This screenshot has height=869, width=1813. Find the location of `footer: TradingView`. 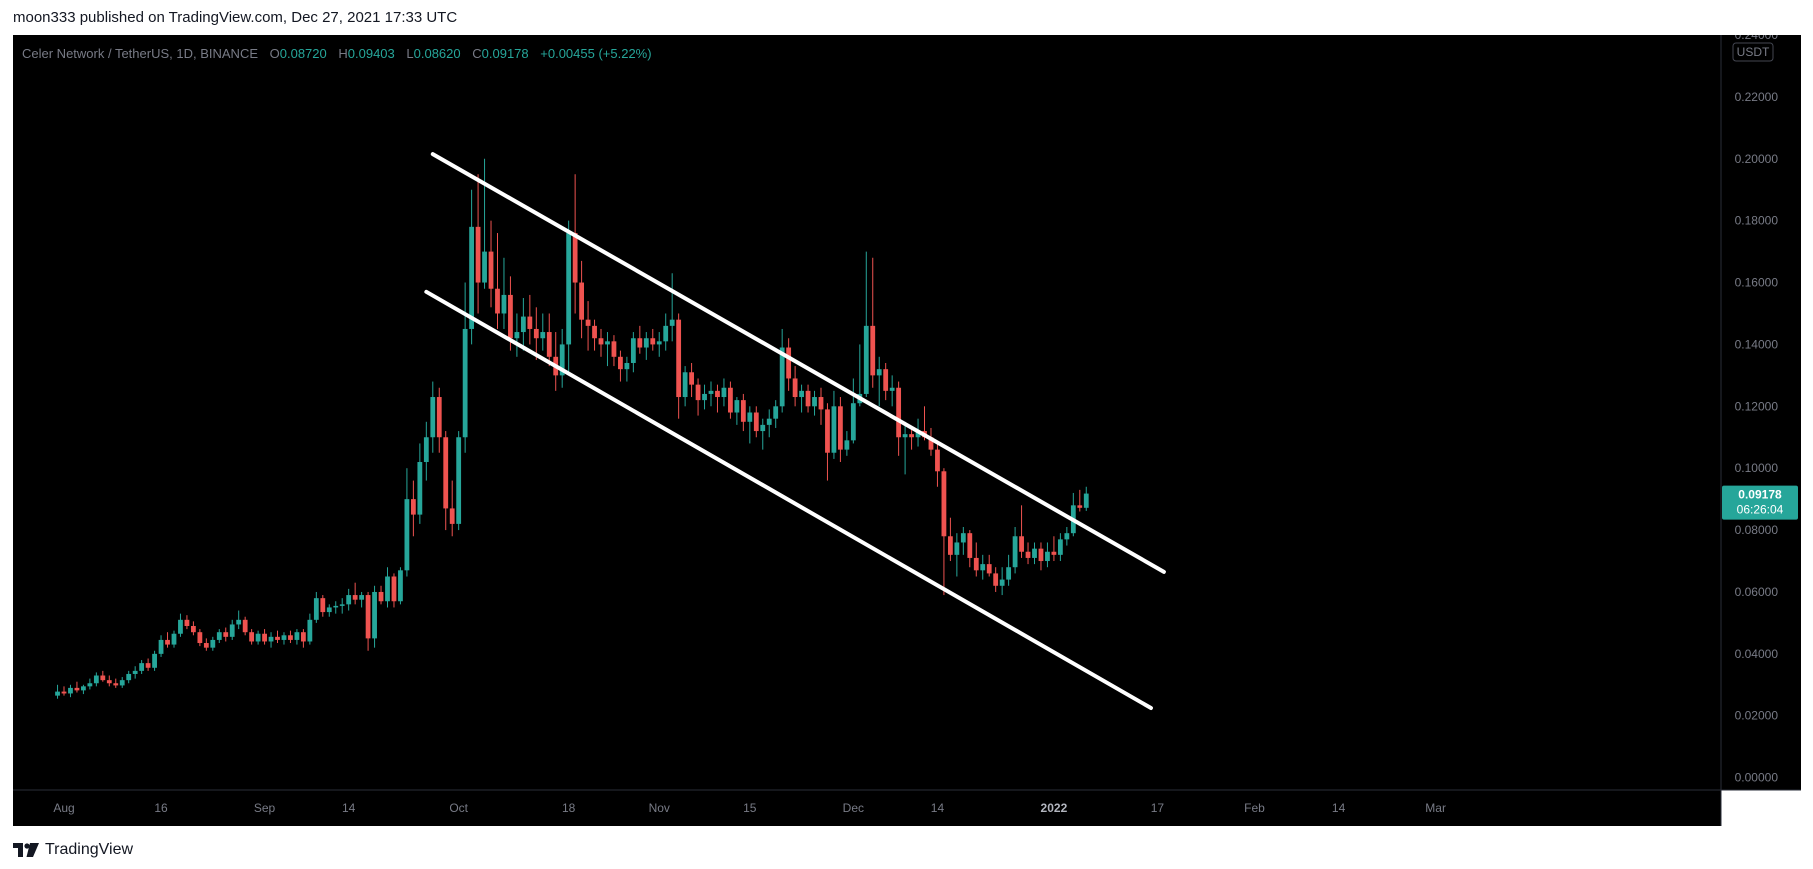

footer: TradingView is located at coordinates (73, 850).